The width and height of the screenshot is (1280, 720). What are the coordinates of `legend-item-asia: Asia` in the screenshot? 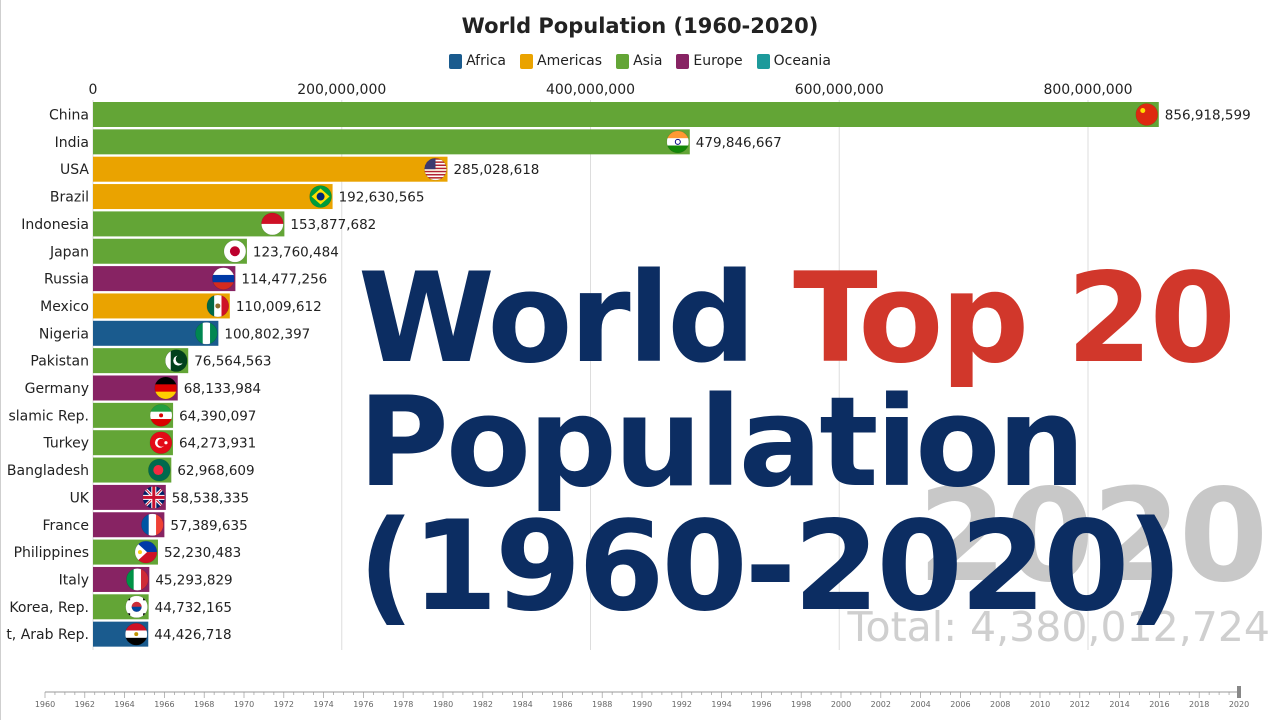 It's located at (639, 61).